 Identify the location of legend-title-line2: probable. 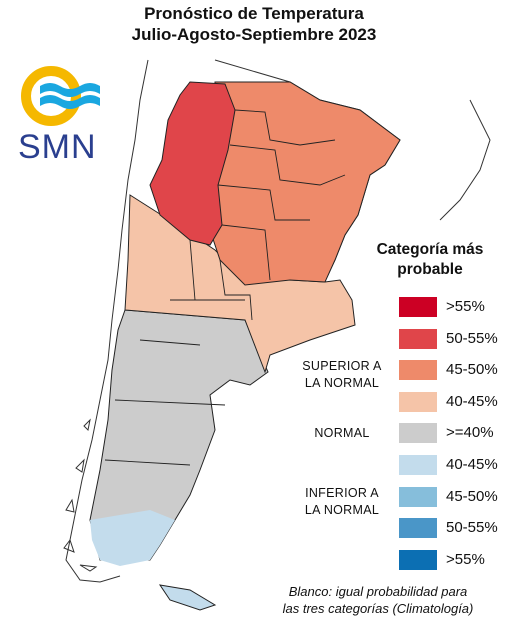
(430, 269).